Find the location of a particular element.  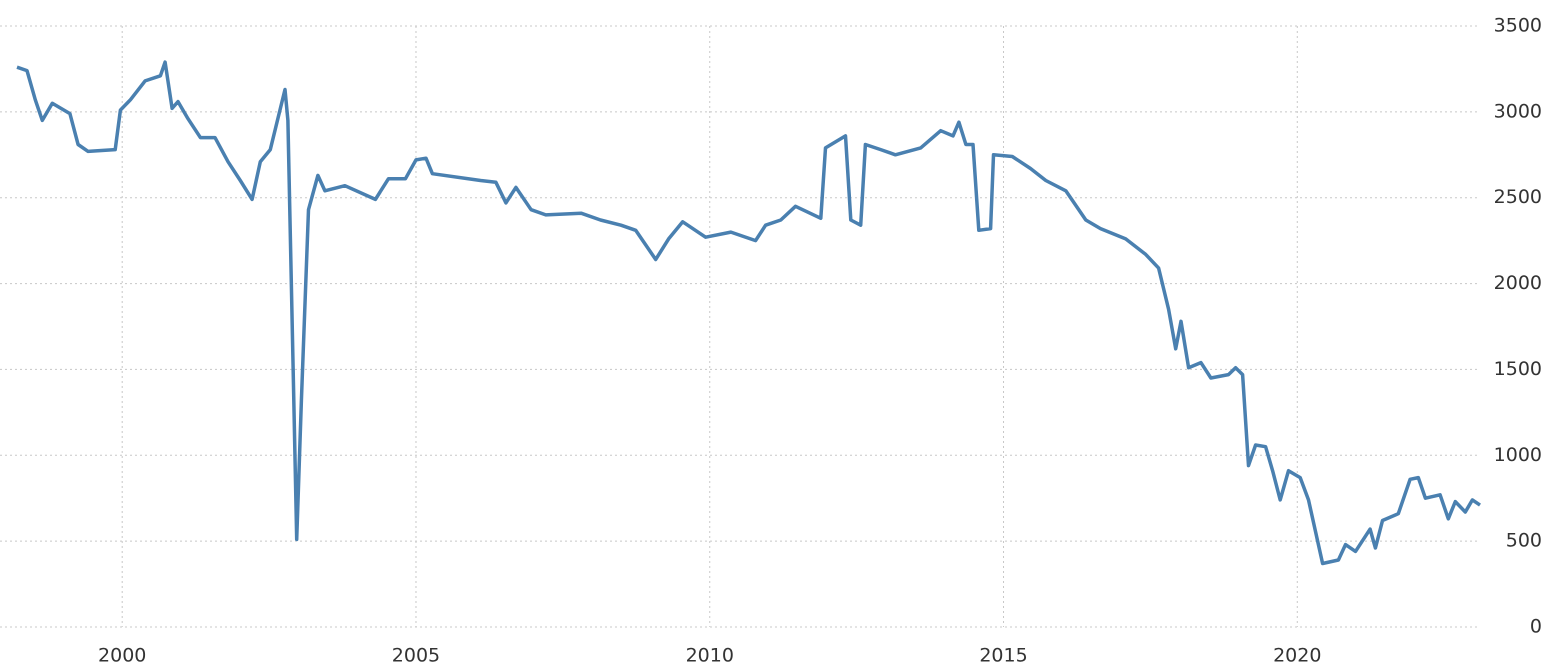

y-tick-label: 2500 is located at coordinates (1518, 197).